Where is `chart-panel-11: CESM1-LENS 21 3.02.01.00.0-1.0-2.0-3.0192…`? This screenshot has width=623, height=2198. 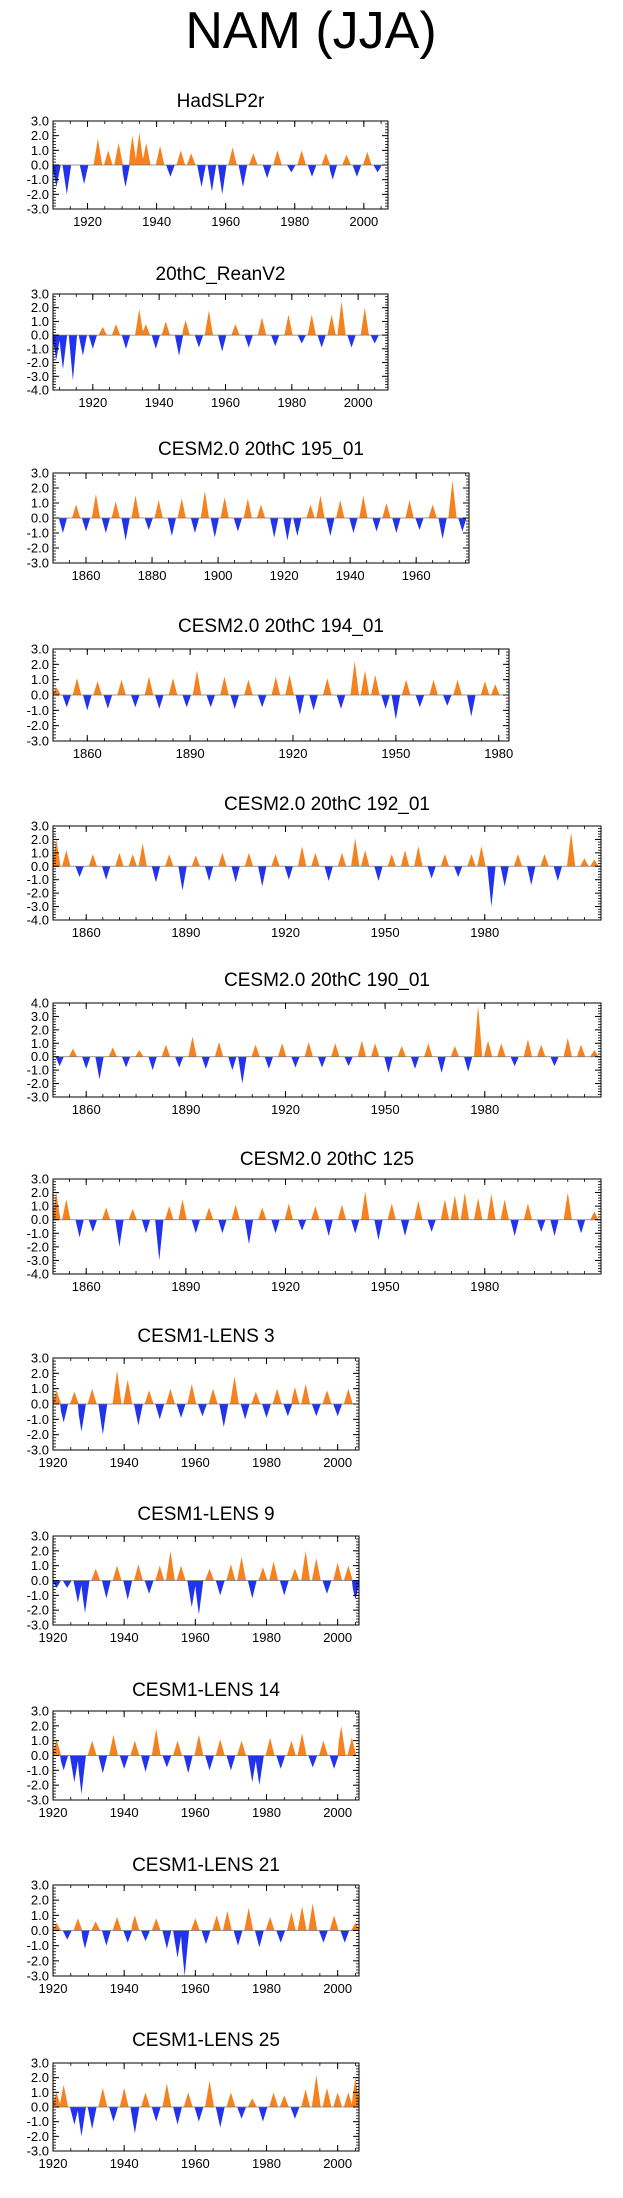
chart-panel-11: CESM1-LENS 21 3.02.01.00.0-1.0-2.0-3.0192… is located at coordinates (193, 1925).